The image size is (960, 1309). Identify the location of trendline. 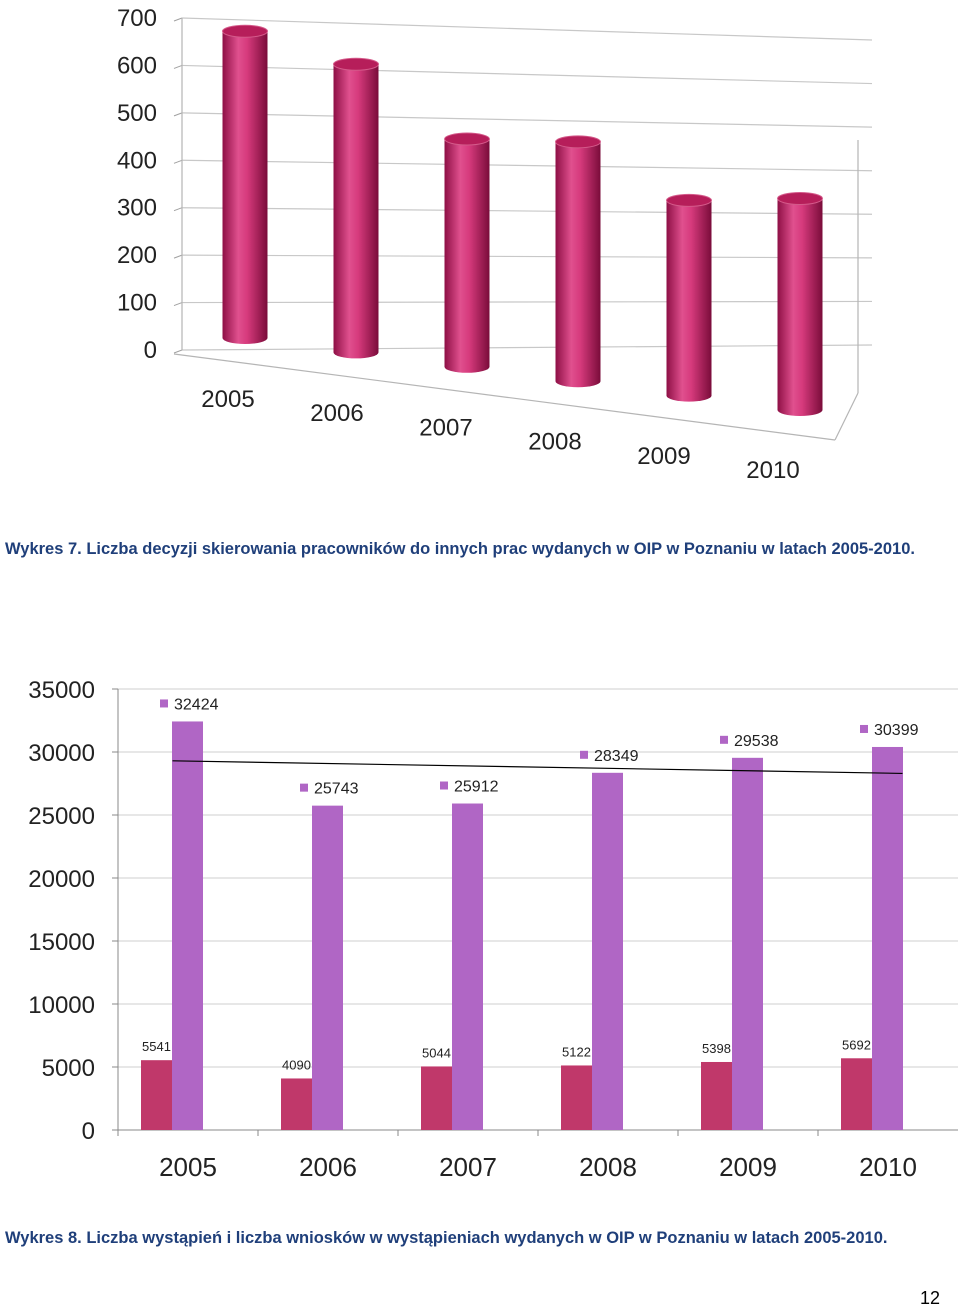
(537, 767).